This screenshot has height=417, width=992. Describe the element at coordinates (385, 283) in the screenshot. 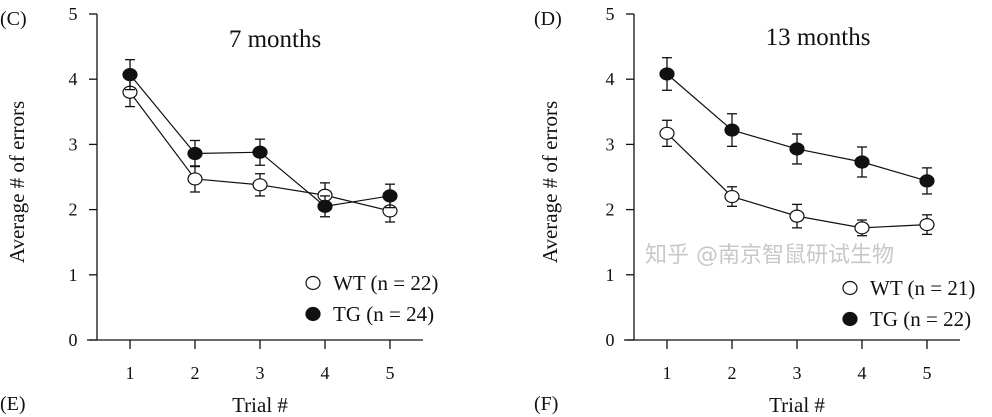

I see `legend-label: WT (n = 22)` at that location.